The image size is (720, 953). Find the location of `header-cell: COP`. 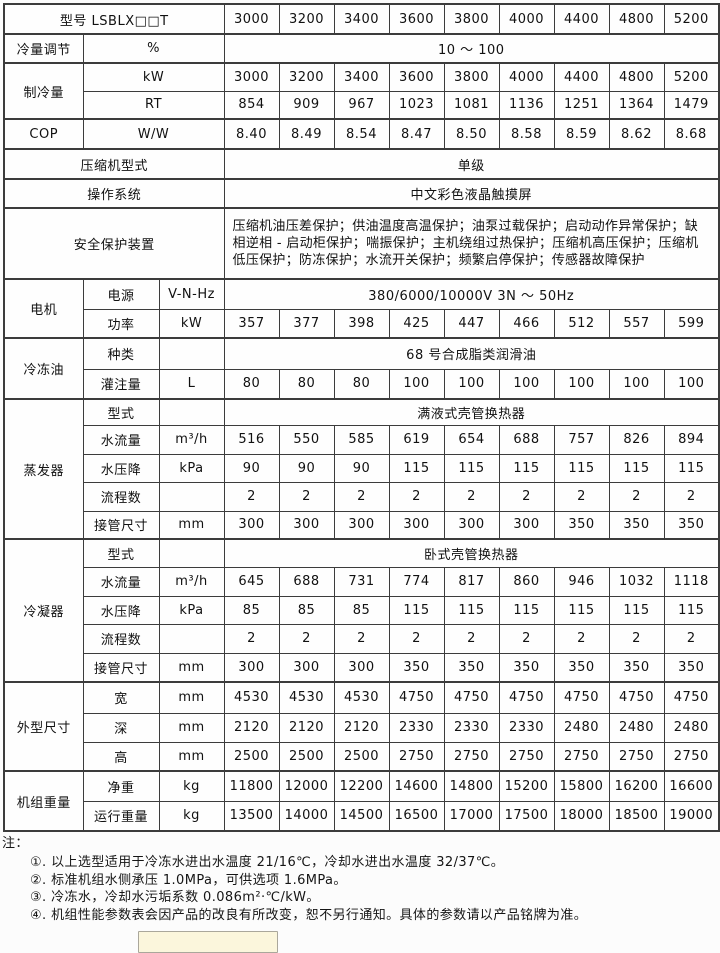

header-cell: COP is located at coordinates (43, 134).